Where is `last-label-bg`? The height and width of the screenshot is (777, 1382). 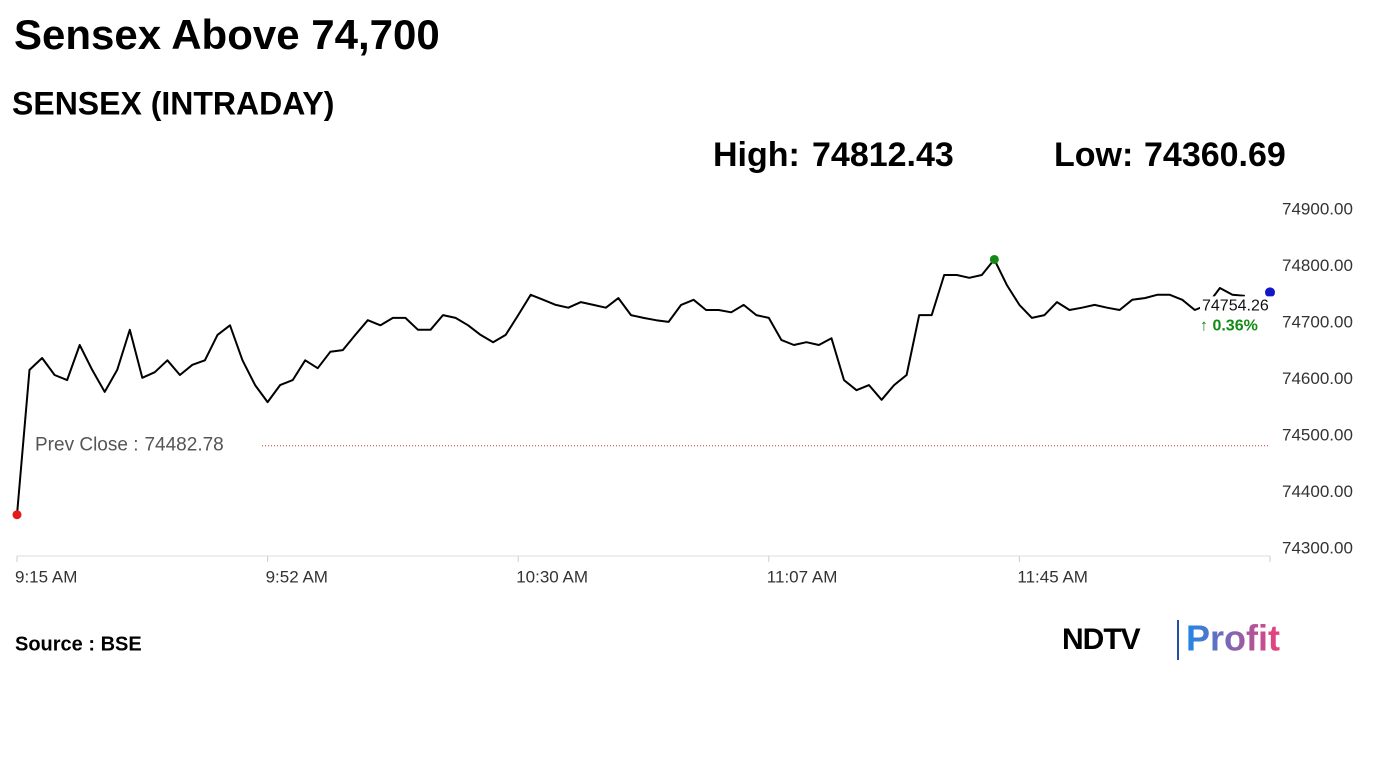
last-label-bg is located at coordinates (1238, 316).